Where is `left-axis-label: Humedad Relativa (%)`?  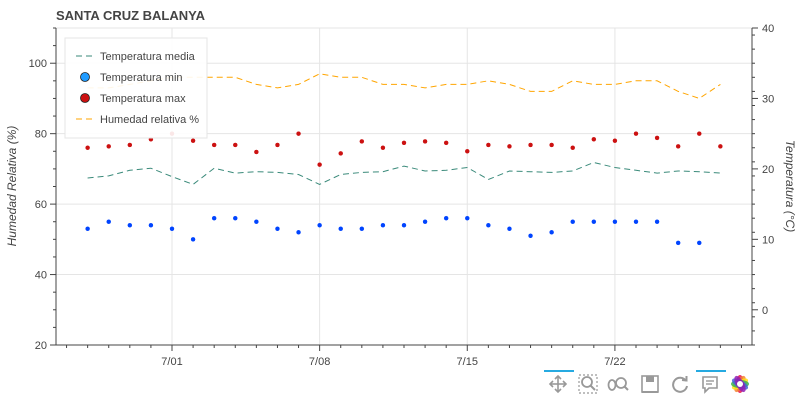 left-axis-label: Humedad Relativa (%) is located at coordinates (12, 186).